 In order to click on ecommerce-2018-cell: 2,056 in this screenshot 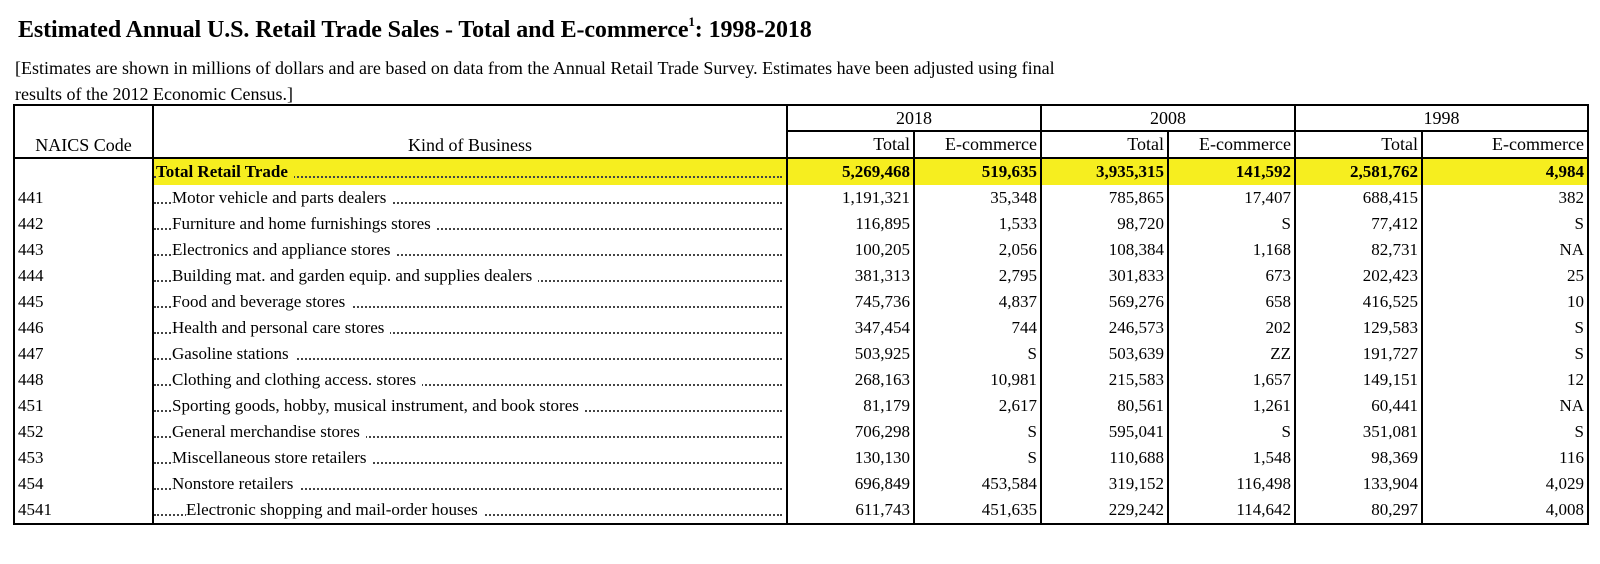, I will do `click(977, 250)`.